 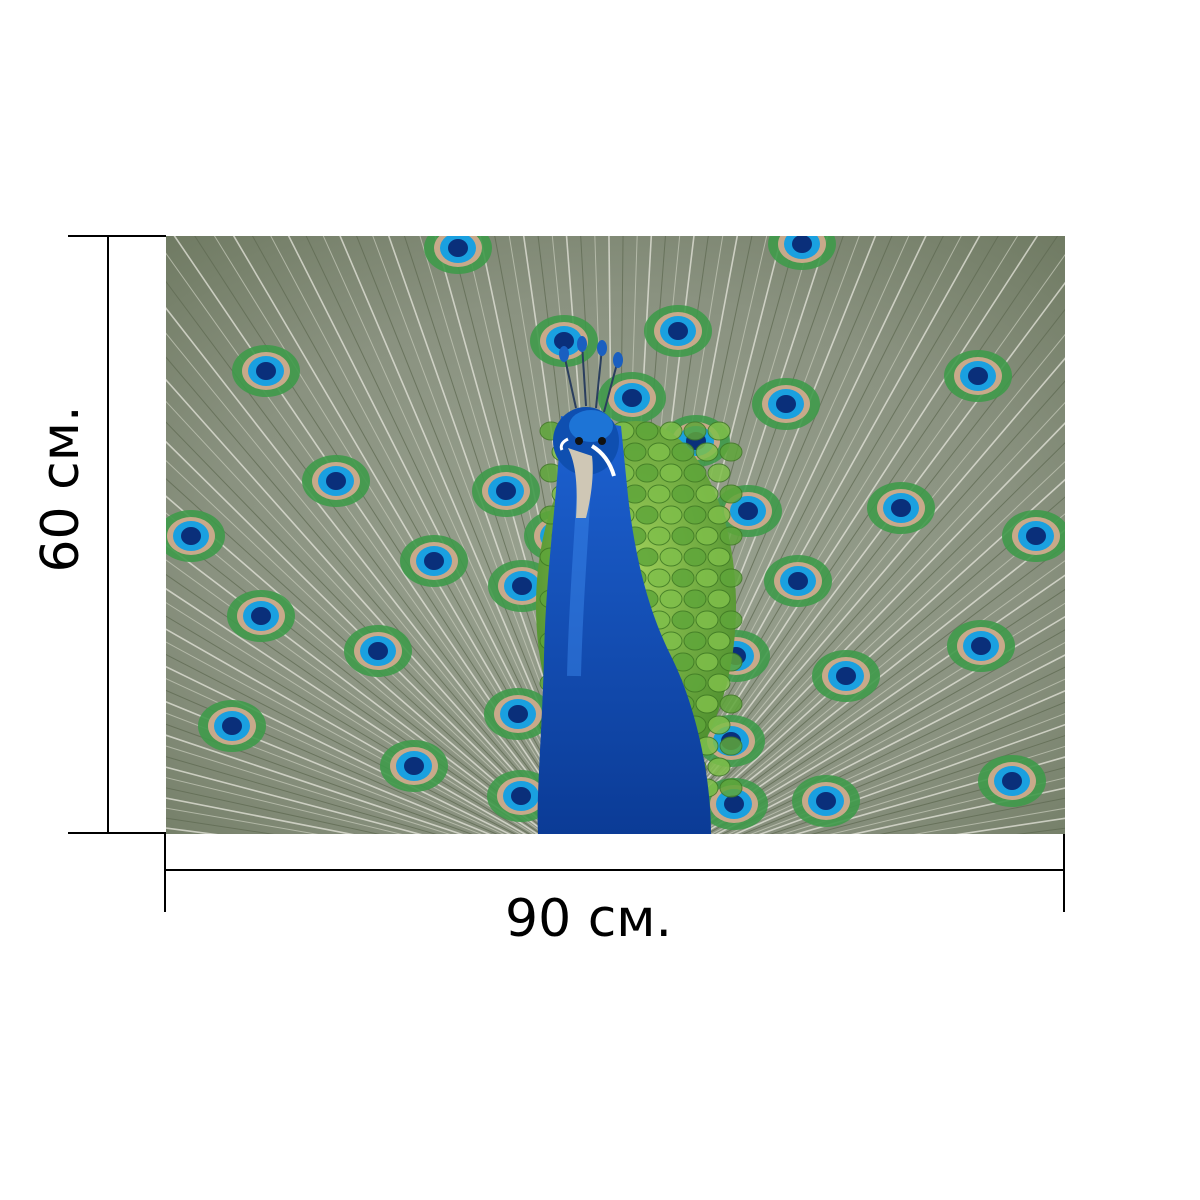 I want to click on width-left-tick, so click(x=165, y=873).